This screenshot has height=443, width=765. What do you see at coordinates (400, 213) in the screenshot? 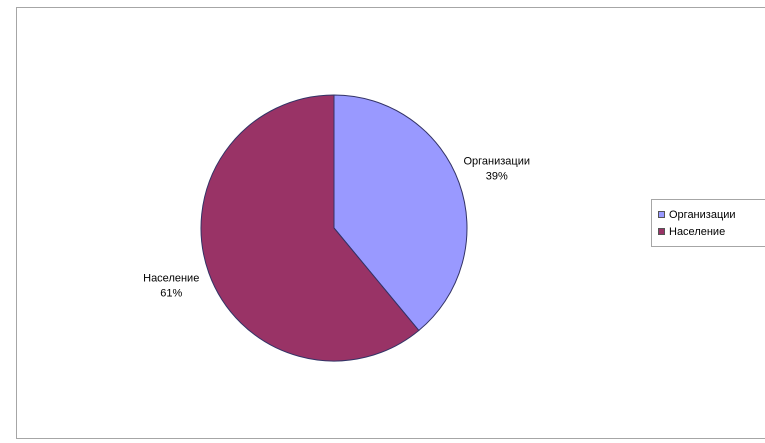
I see `pie-slice-organizations` at bounding box center [400, 213].